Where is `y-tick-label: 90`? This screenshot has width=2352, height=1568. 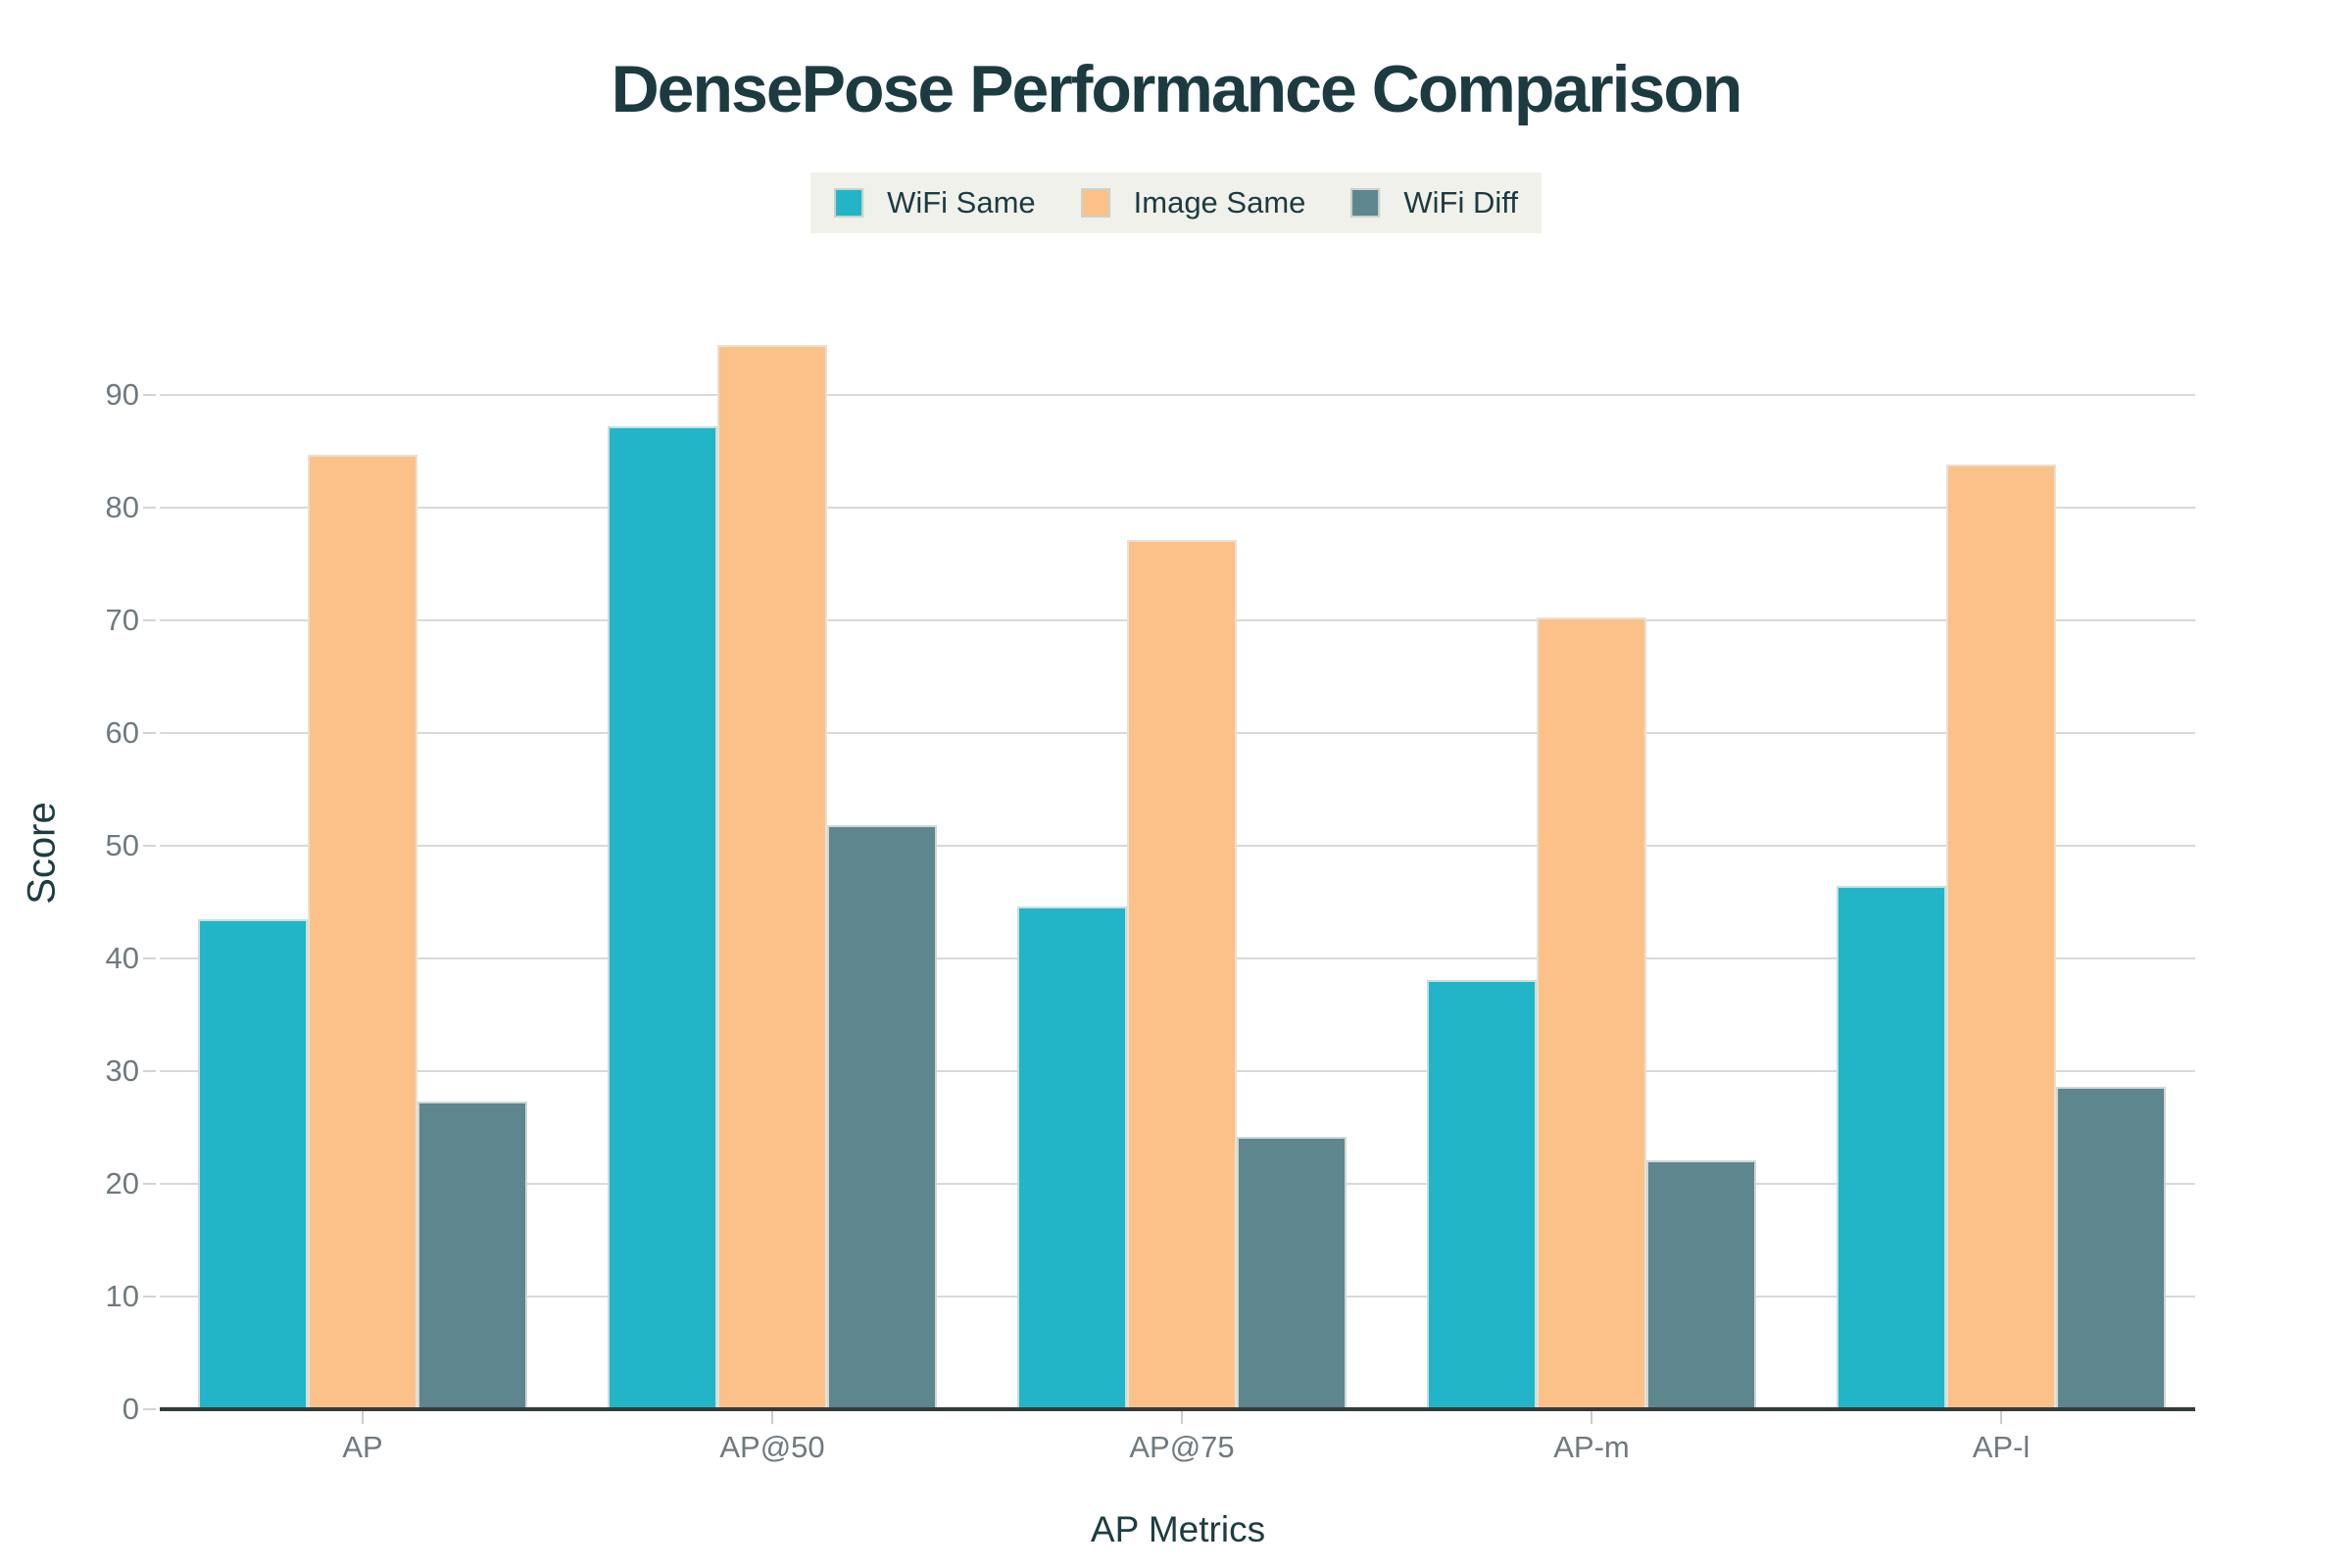 y-tick-label: 90 is located at coordinates (122, 394).